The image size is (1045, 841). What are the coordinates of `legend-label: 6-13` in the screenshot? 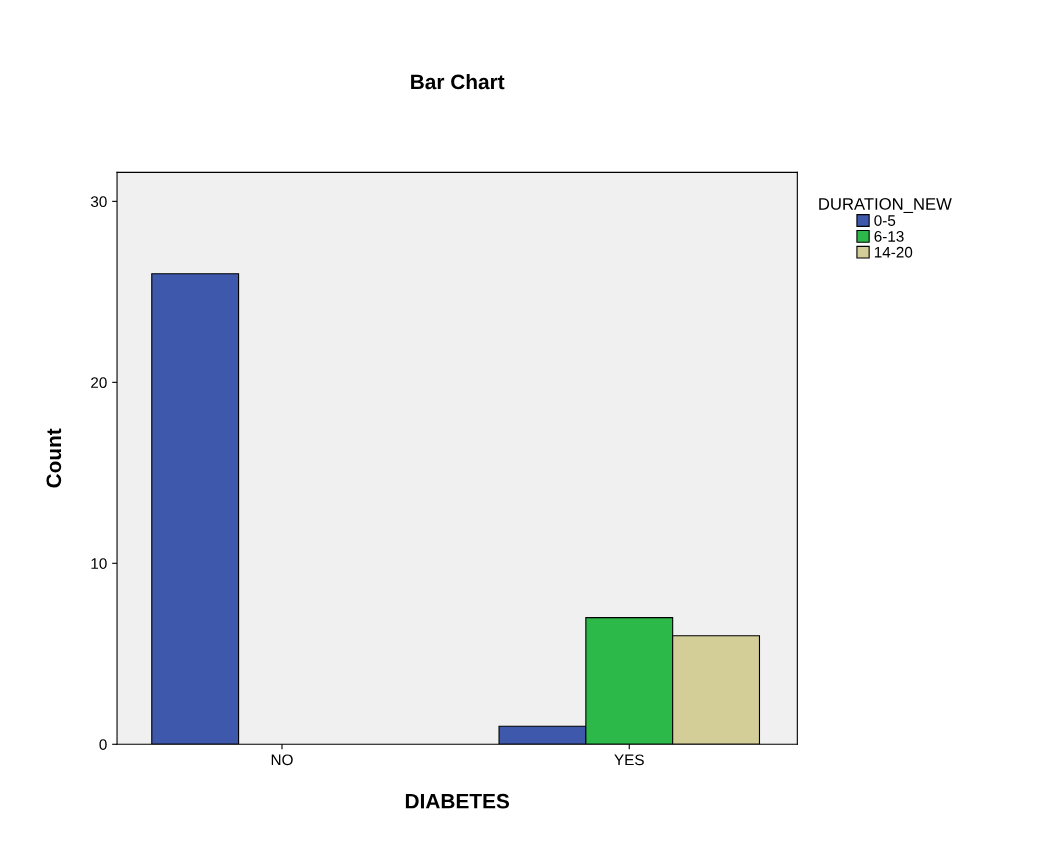 It's located at (889, 236).